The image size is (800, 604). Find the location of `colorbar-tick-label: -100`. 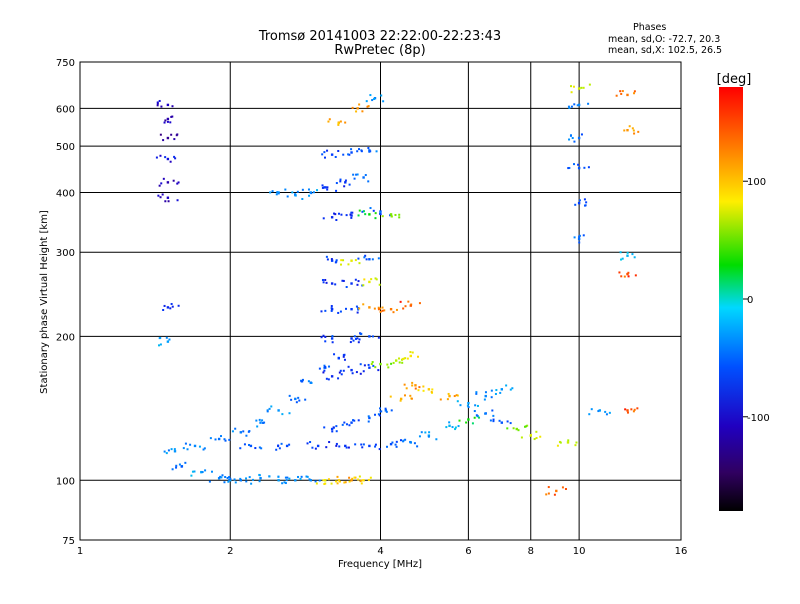

colorbar-tick-label: -100 is located at coordinates (758, 418).